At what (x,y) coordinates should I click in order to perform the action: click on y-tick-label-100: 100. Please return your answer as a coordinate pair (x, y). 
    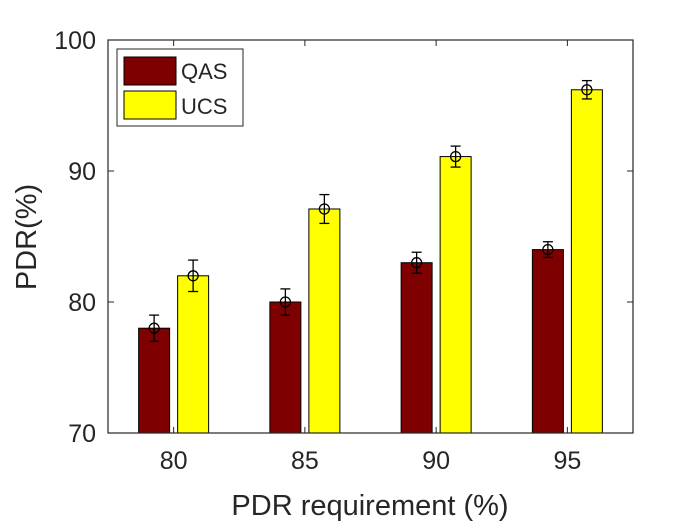
    Looking at the image, I should click on (75, 41).